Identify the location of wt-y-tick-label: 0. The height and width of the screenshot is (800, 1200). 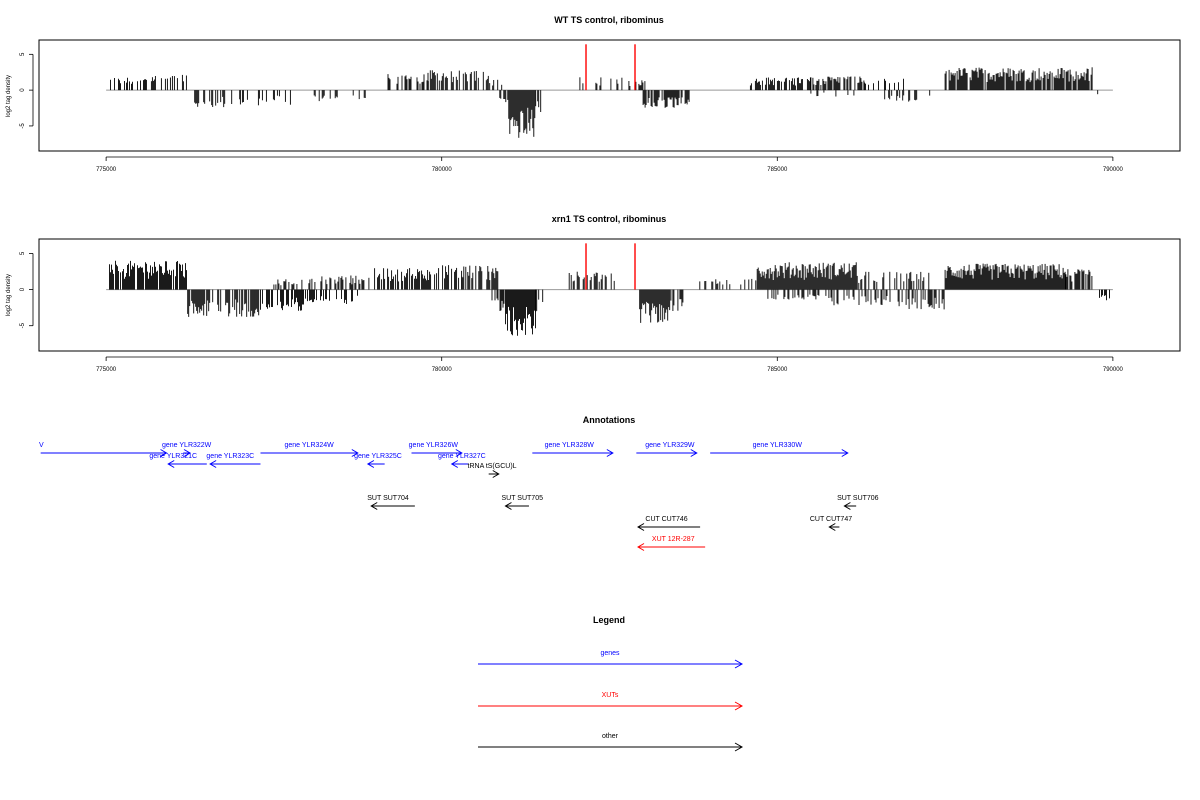
(23, 90).